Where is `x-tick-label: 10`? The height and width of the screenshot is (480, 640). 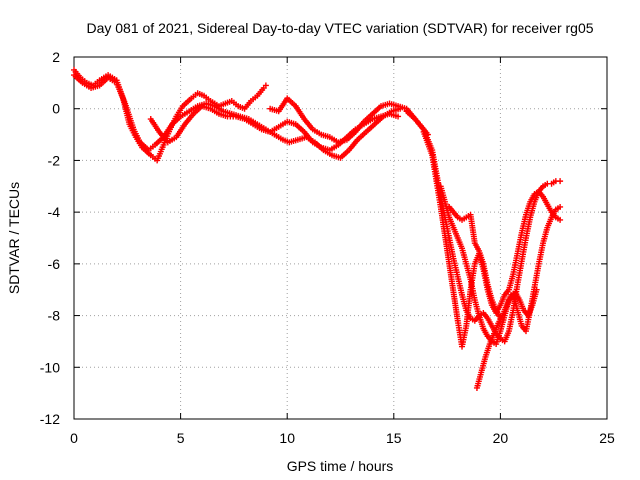
x-tick-label: 10 is located at coordinates (287, 438).